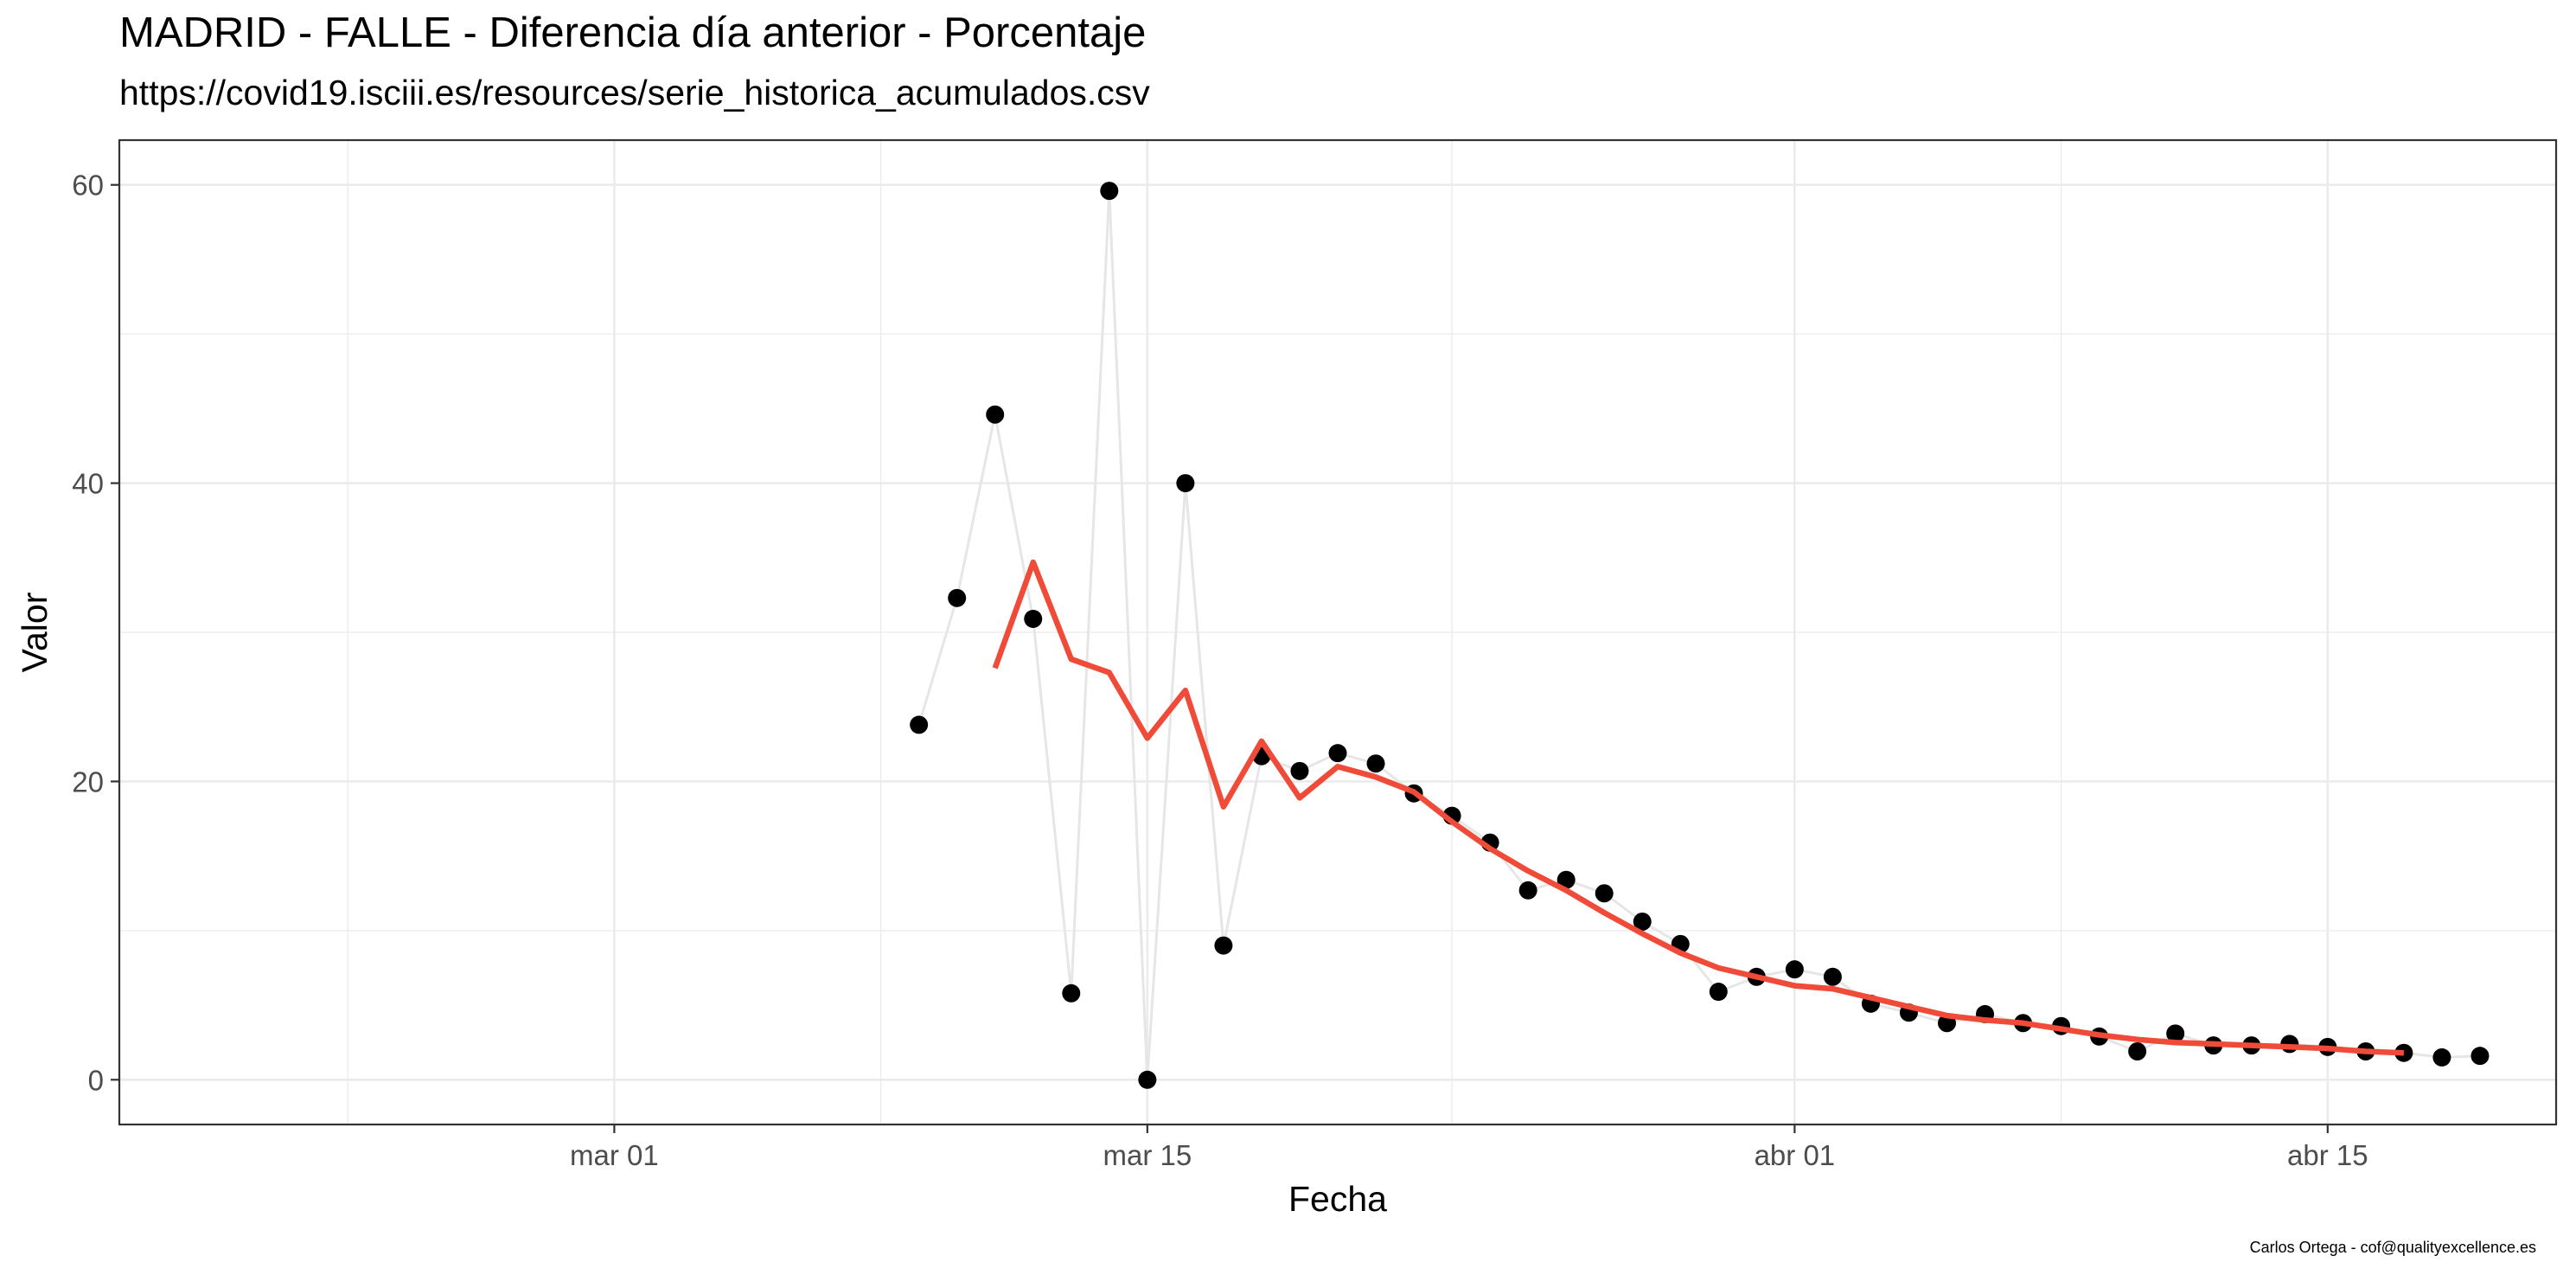  Describe the element at coordinates (88, 186) in the screenshot. I see `y-tick-label: 60` at that location.